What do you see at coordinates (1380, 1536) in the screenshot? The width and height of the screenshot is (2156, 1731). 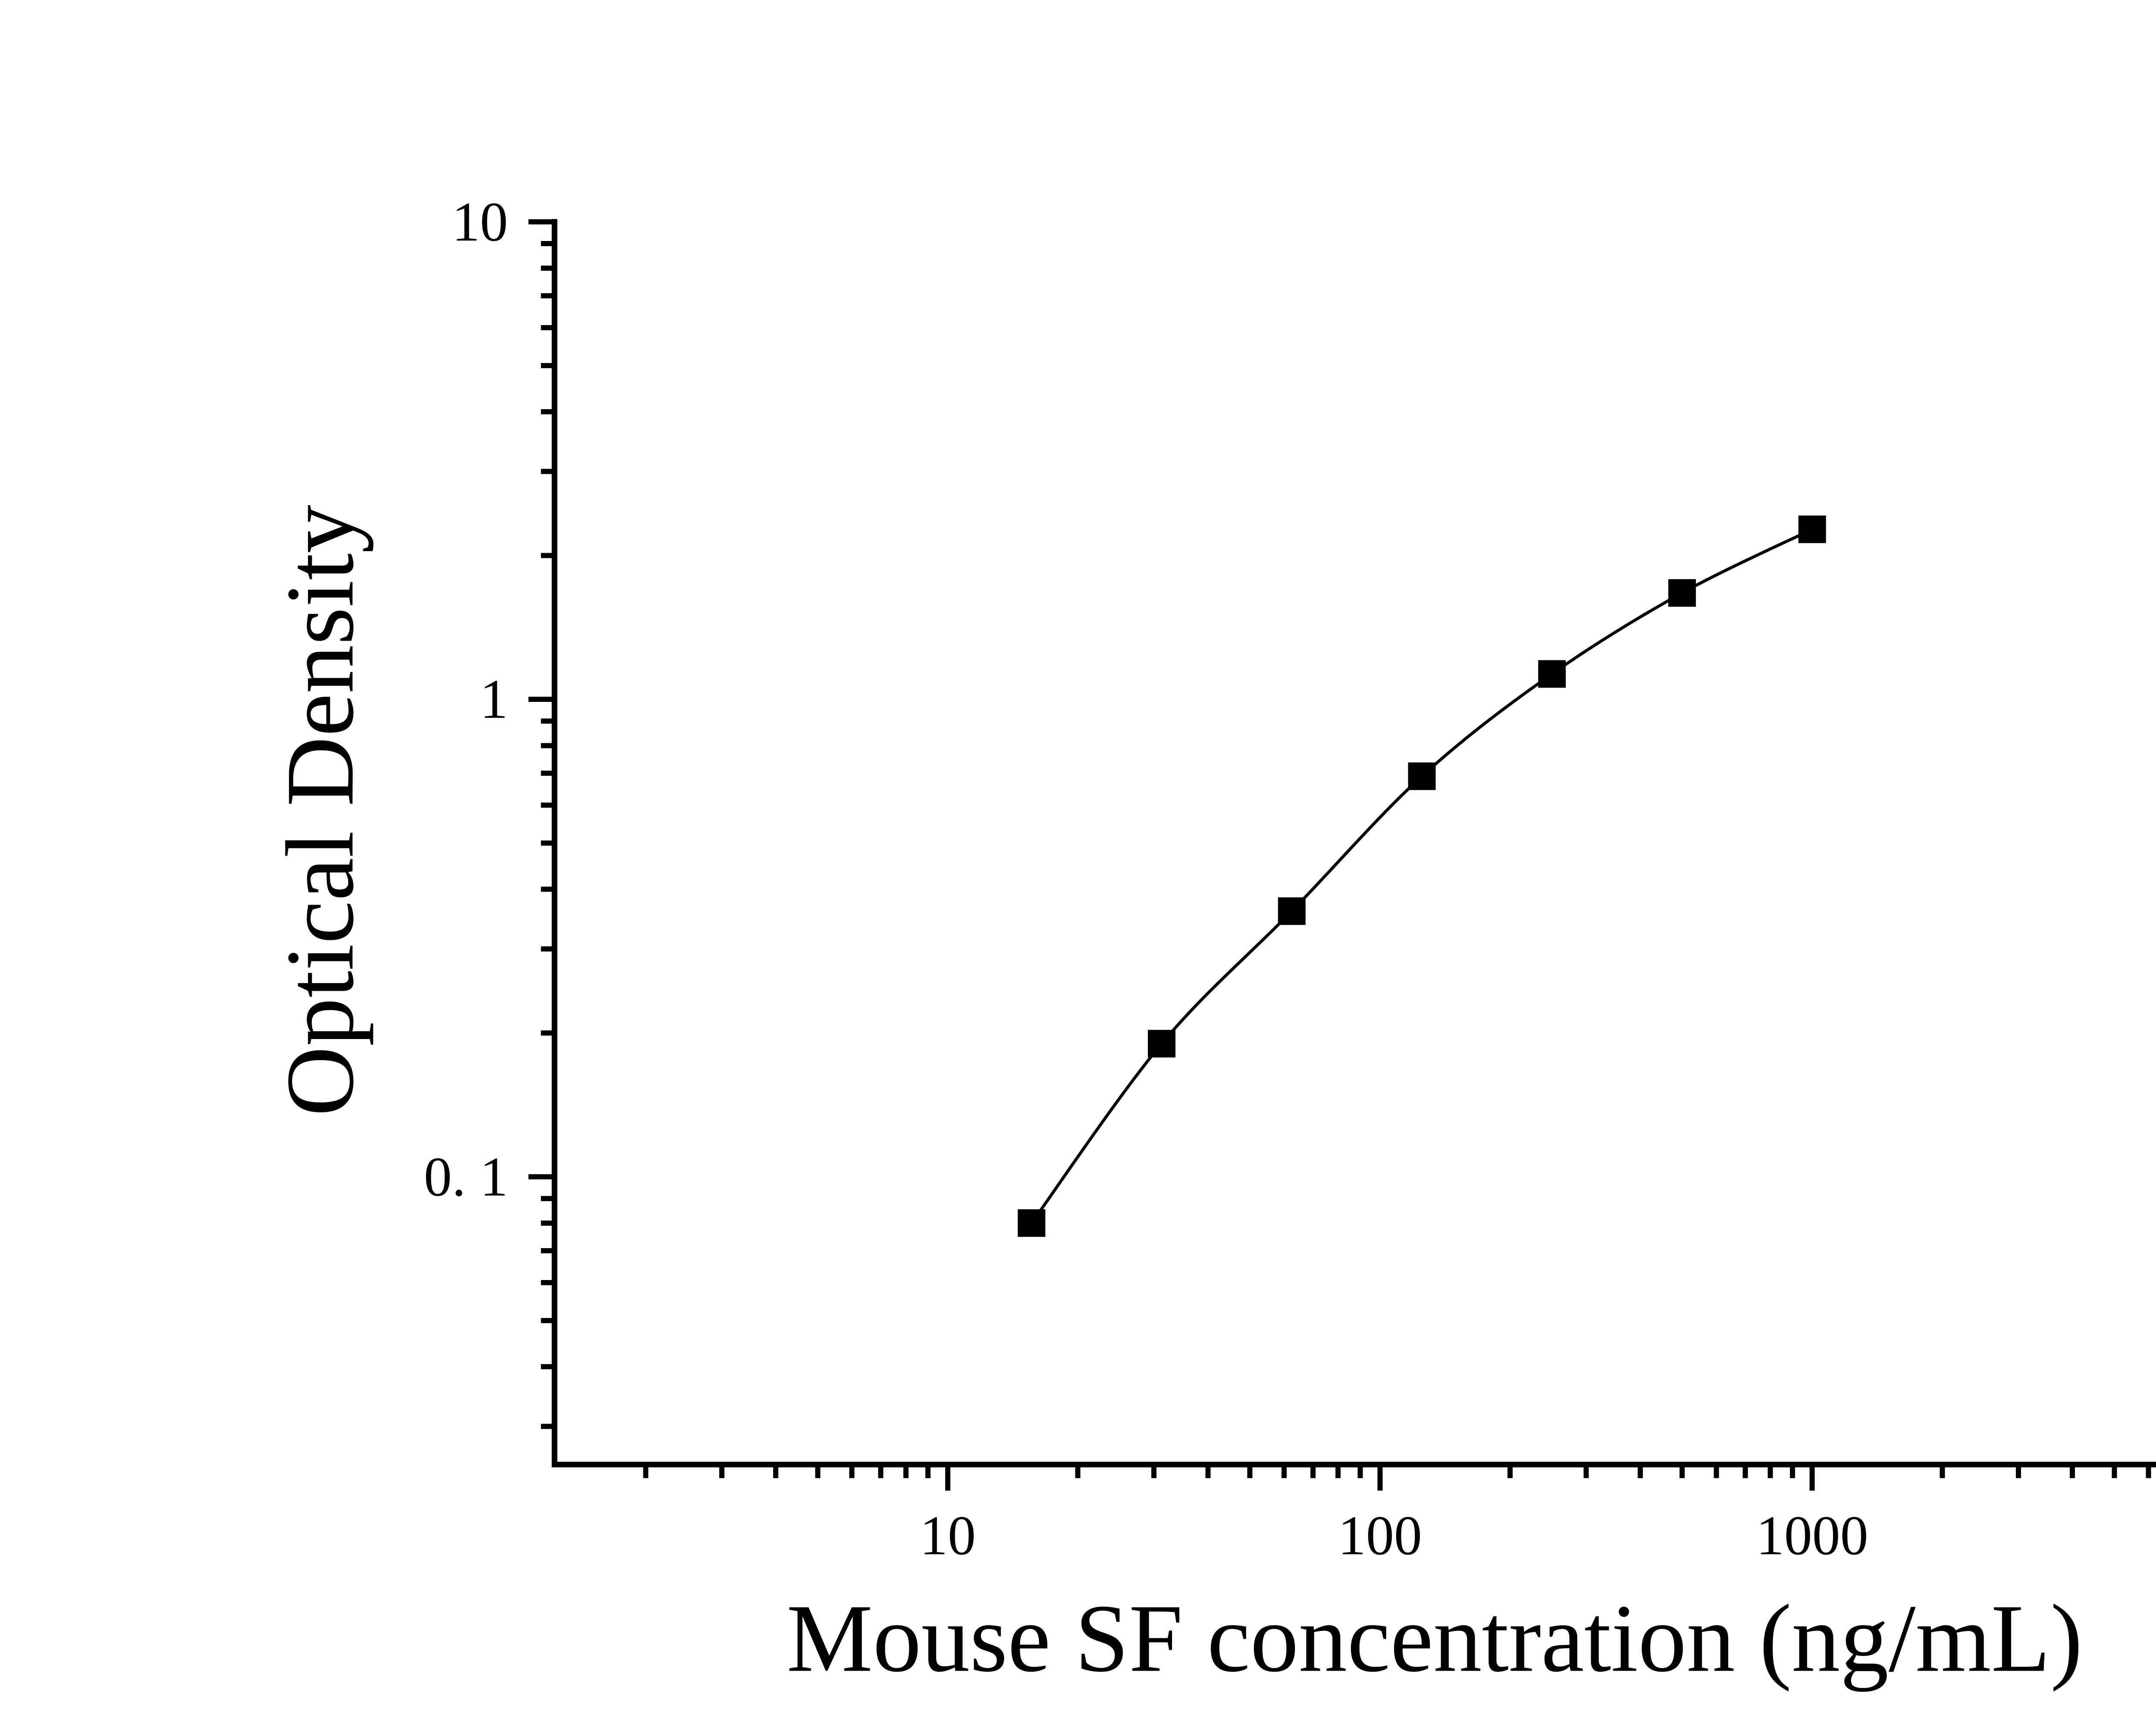 I see `x-tick-label: 100` at bounding box center [1380, 1536].